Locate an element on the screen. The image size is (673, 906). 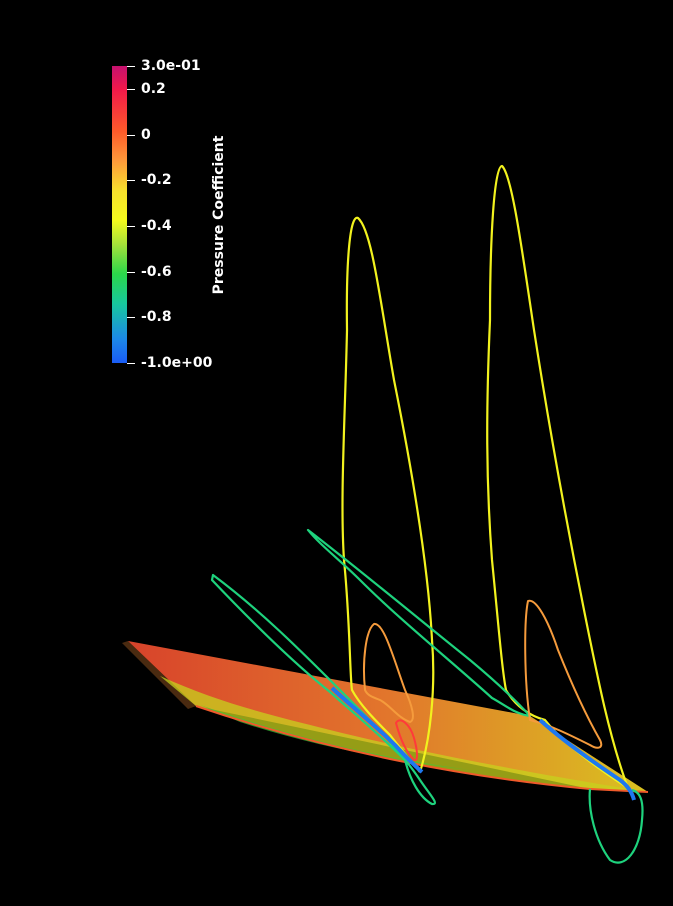
contour-green-bottom-right is located at coordinates (616, 826).